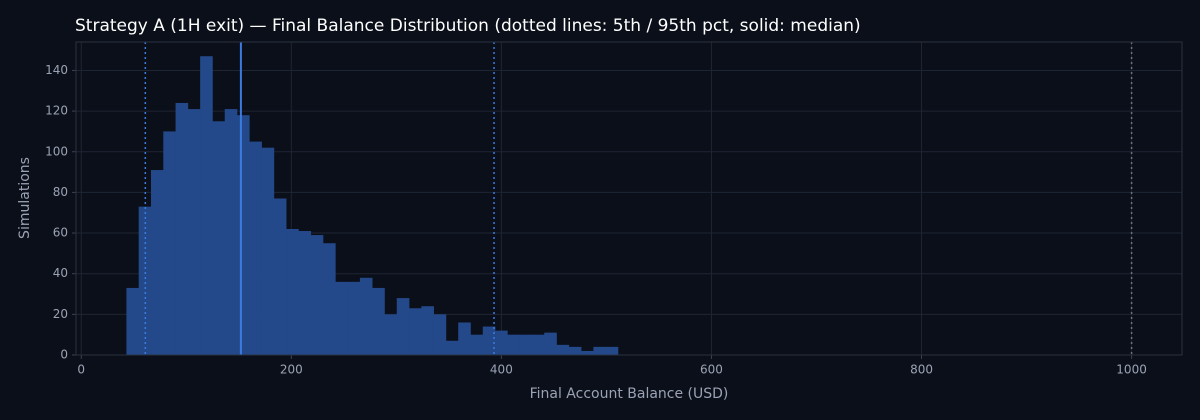 This screenshot has height=420, width=1200. Describe the element at coordinates (81, 370) in the screenshot. I see `x-tick-label: 0` at that location.